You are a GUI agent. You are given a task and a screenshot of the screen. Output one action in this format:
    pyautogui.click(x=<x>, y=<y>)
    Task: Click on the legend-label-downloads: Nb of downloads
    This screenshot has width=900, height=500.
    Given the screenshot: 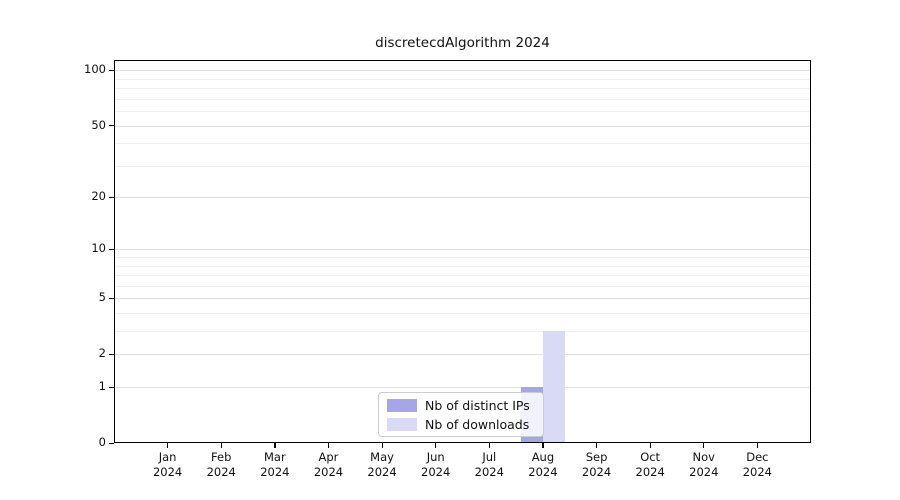 What is the action you would take?
    pyautogui.click(x=477, y=424)
    